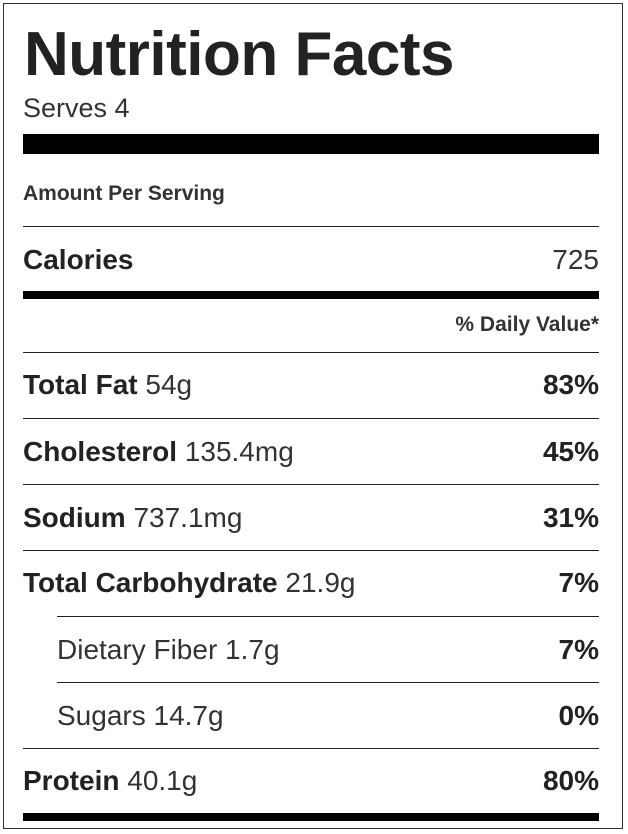 The width and height of the screenshot is (628, 834). What do you see at coordinates (150, 582) in the screenshot?
I see `nutrient-name: Total Carbohydrate` at bounding box center [150, 582].